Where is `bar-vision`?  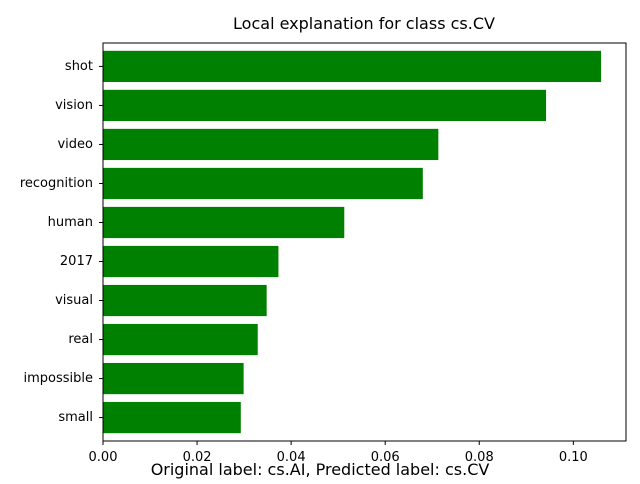
bar-vision is located at coordinates (325, 105).